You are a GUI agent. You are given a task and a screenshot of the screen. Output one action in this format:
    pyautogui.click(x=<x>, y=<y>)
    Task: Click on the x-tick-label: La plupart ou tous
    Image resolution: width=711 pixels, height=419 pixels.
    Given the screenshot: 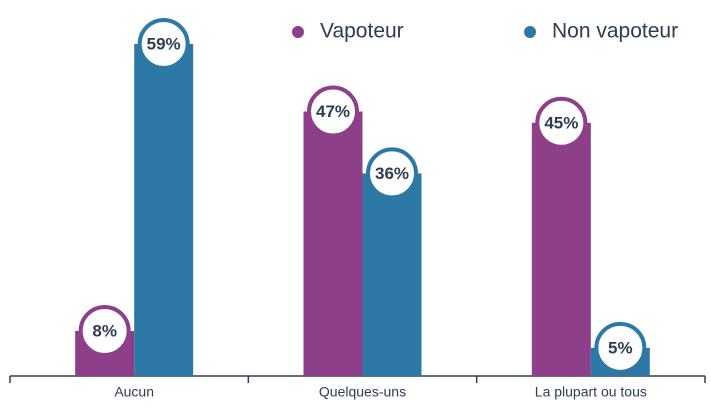 What is the action you would take?
    pyautogui.click(x=591, y=392)
    